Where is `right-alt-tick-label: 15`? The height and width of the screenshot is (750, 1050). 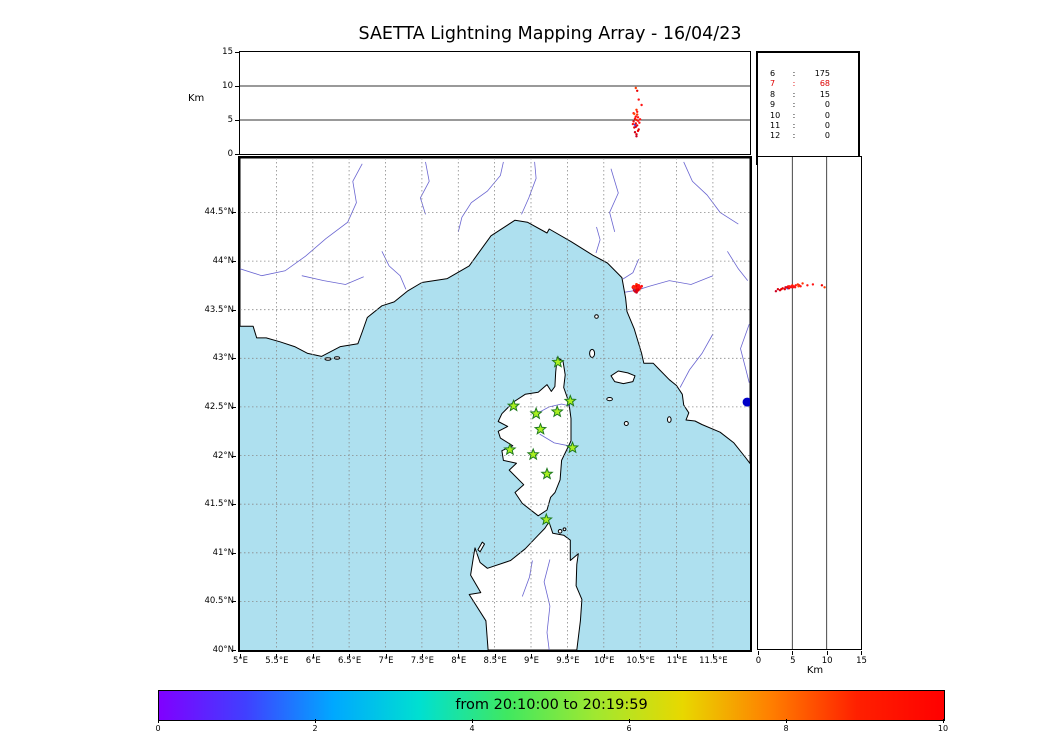
right-alt-tick-label: 15 is located at coordinates (861, 661).